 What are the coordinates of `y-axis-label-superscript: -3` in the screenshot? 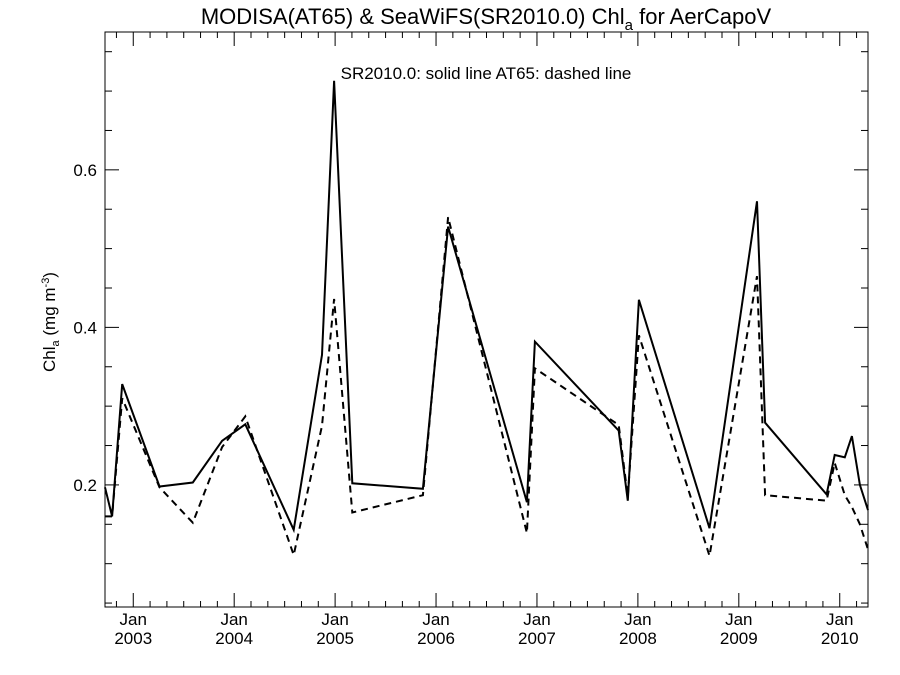 It's located at (46, 283).